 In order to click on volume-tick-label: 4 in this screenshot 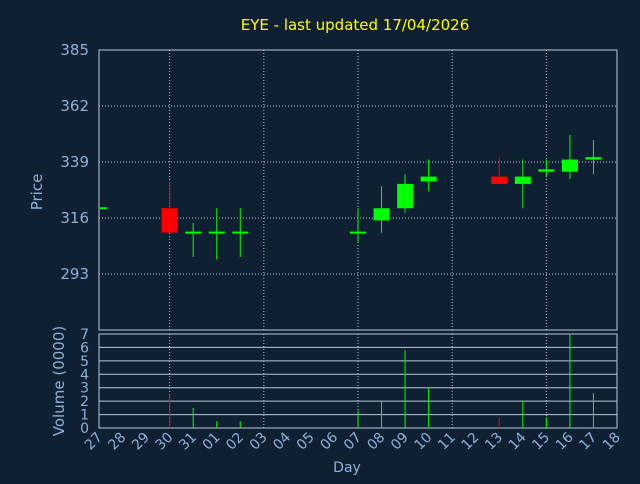, I will do `click(84, 375)`.